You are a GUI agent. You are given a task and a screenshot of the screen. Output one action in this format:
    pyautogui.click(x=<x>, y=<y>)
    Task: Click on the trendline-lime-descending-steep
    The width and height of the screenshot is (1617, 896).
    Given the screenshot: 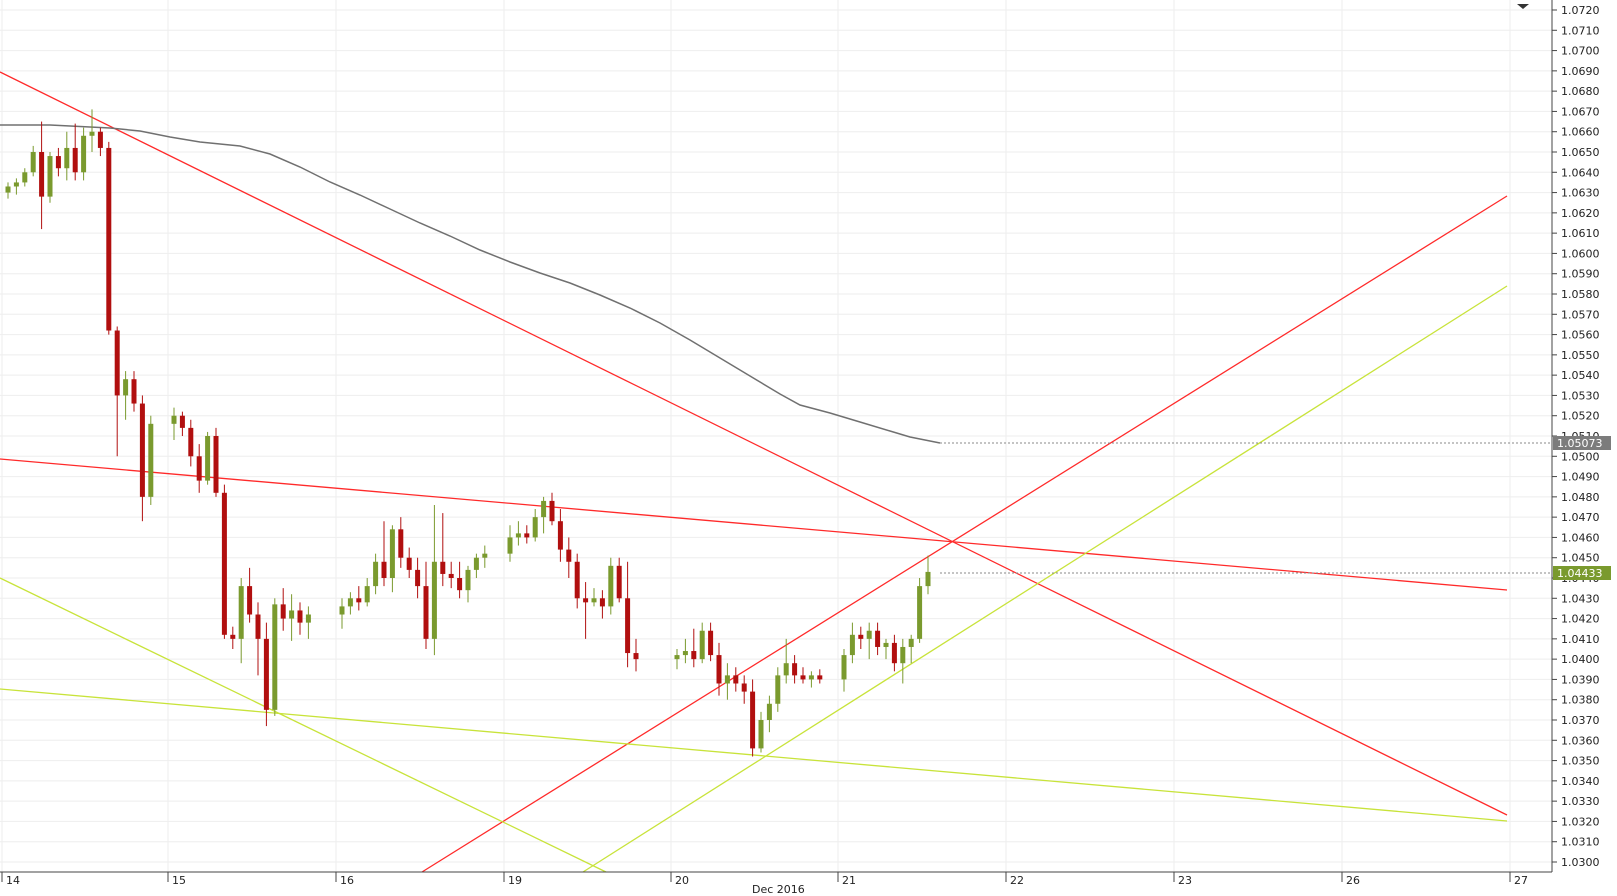 What is the action you would take?
    pyautogui.click(x=303, y=725)
    